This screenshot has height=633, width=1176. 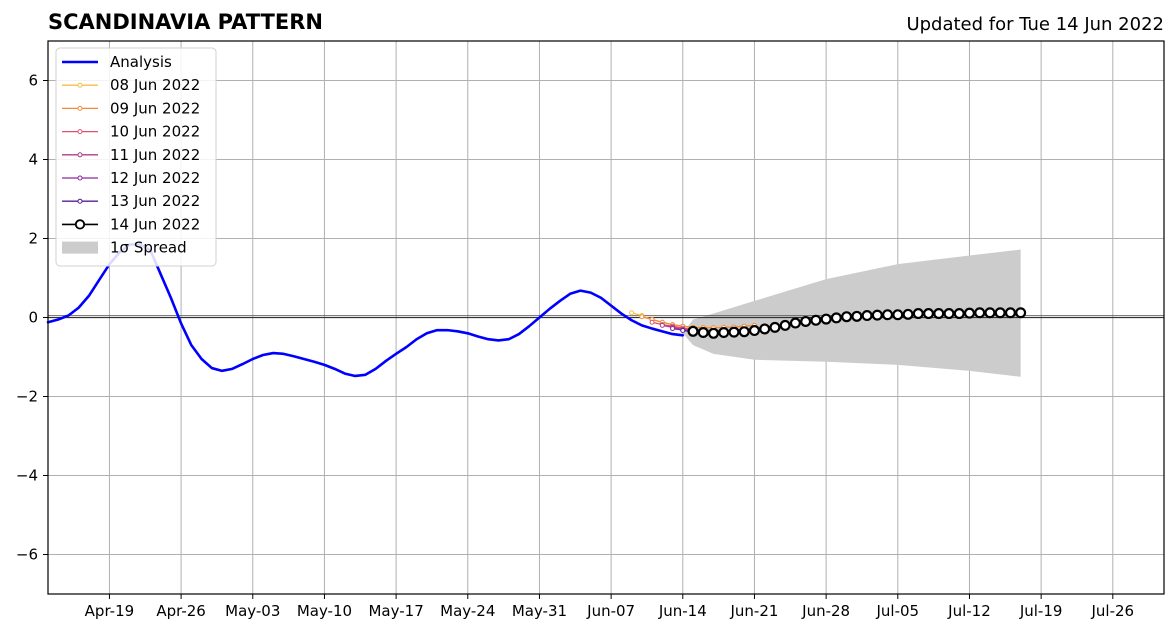 What do you see at coordinates (33, 160) in the screenshot?
I see `y-tick-label: 4` at bounding box center [33, 160].